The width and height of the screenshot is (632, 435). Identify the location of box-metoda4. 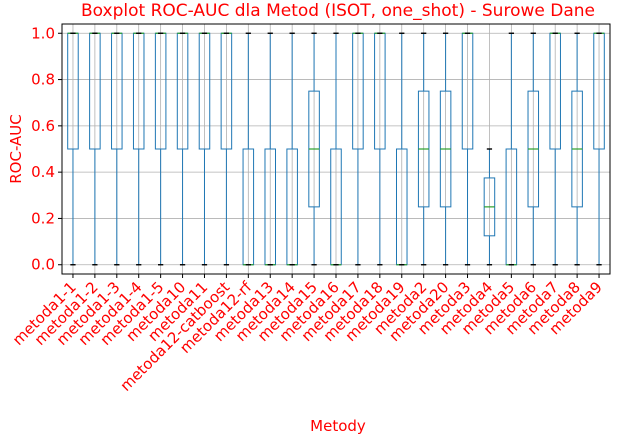
(489, 207).